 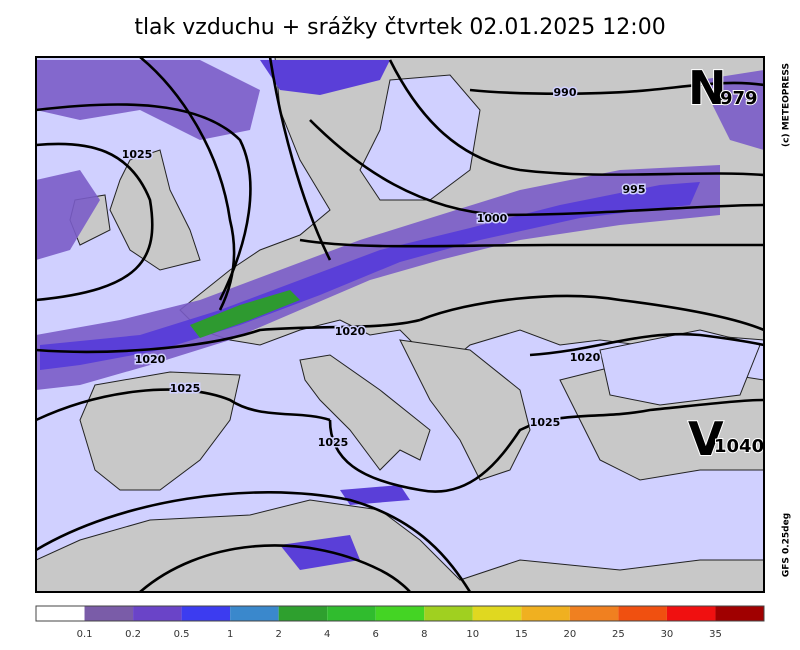 I want to click on legend-label: 4, so click(x=327, y=634).